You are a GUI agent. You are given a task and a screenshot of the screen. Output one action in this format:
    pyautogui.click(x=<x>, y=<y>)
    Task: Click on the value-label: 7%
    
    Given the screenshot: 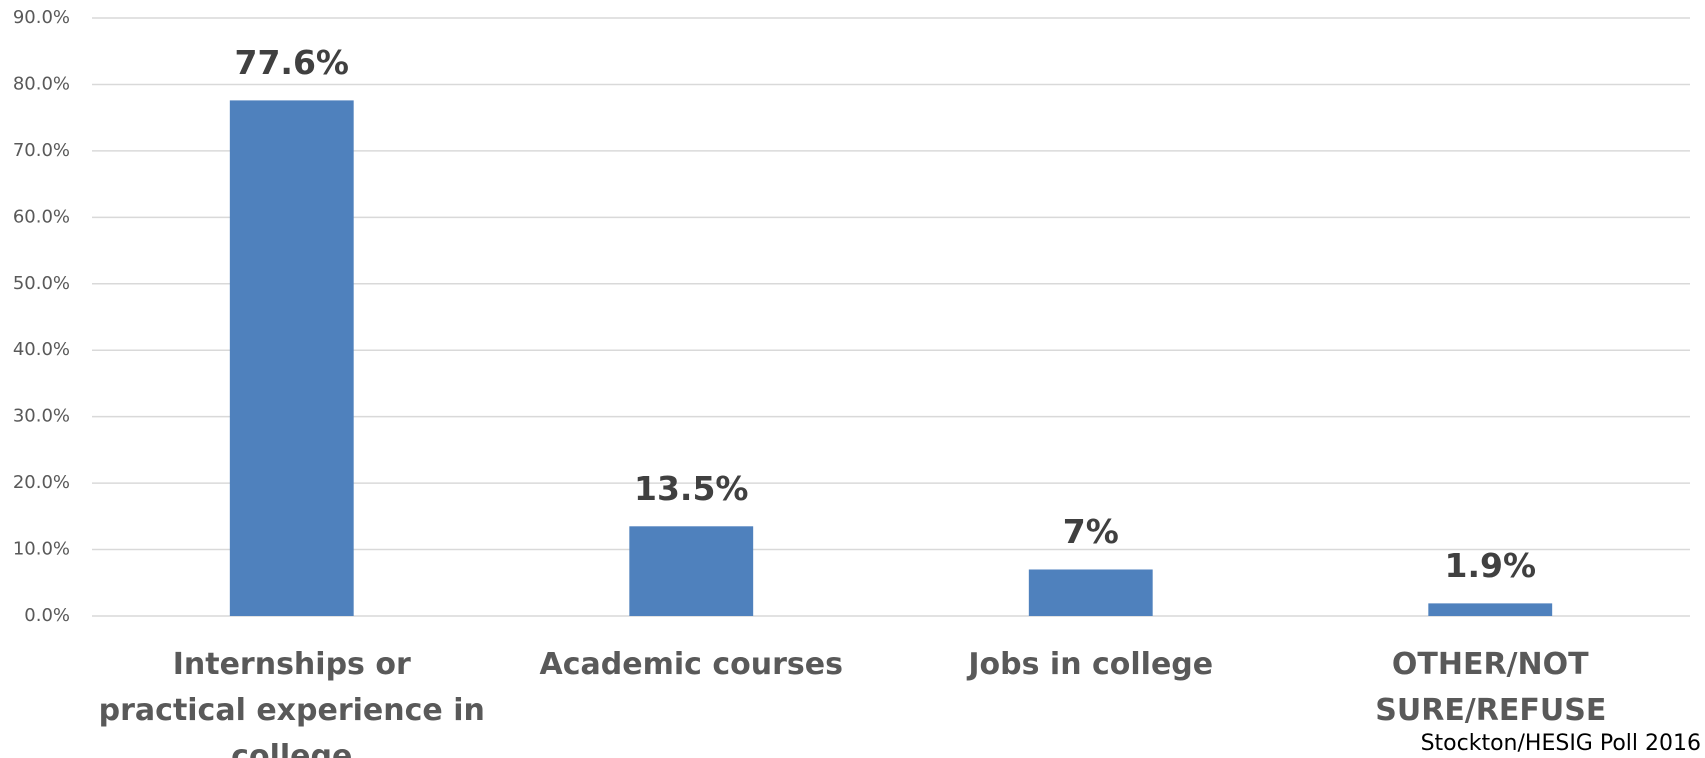 What is the action you would take?
    pyautogui.click(x=1091, y=531)
    